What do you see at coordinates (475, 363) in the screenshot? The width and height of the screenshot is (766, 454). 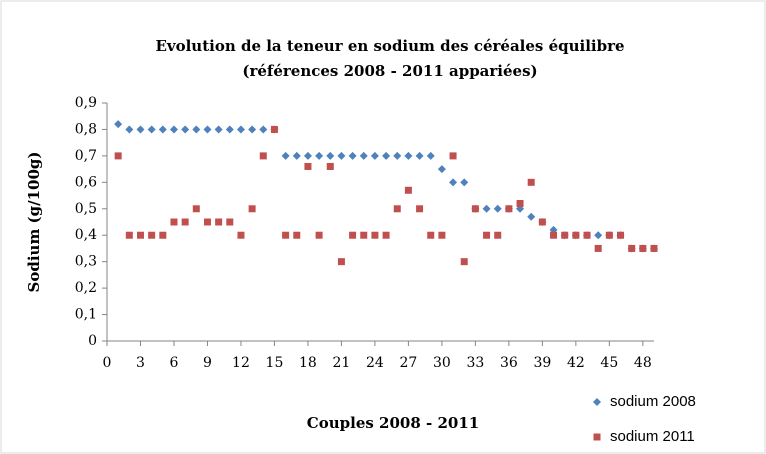 I see `x-tick-label: 33` at bounding box center [475, 363].